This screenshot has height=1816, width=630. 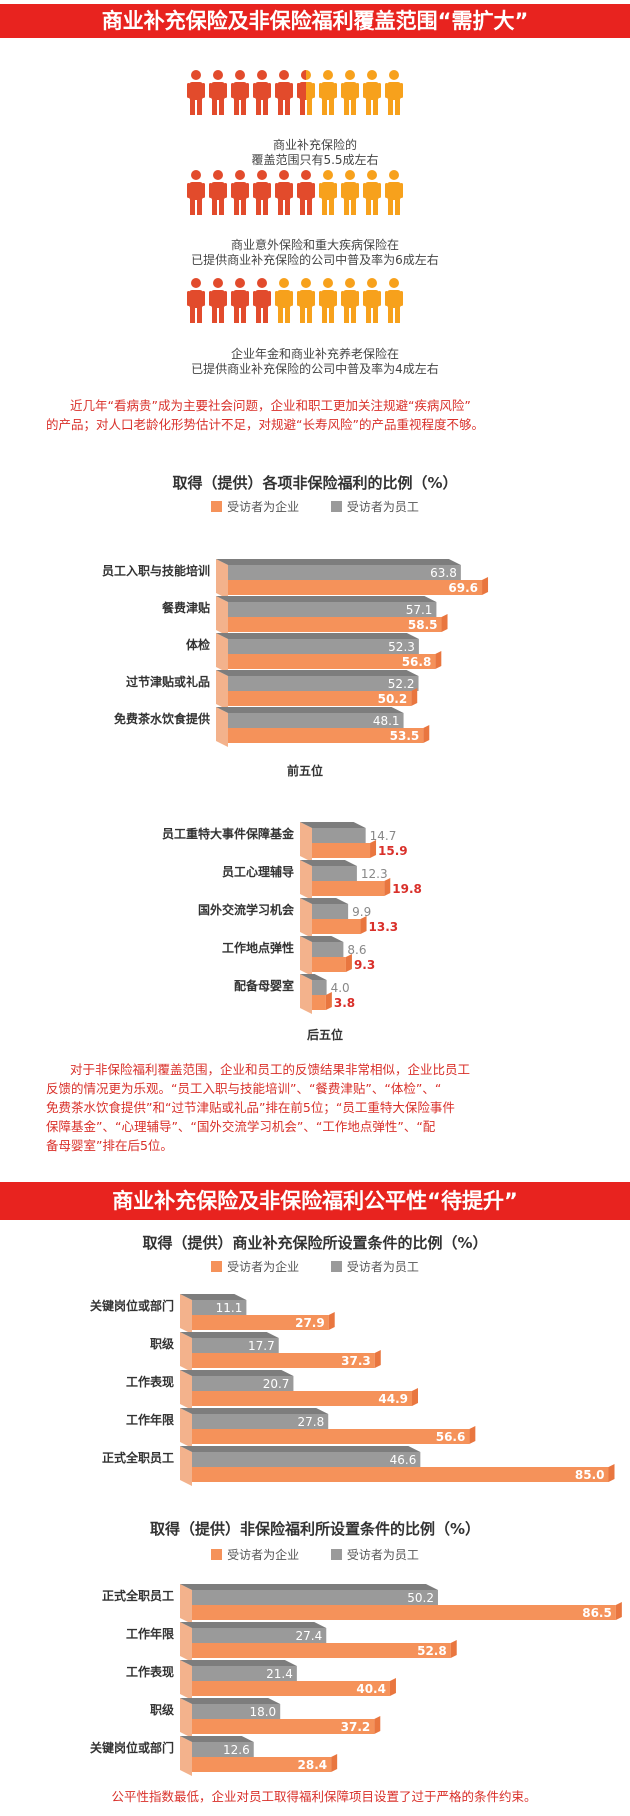 I want to click on note-line: 反馈的情况更为乐观。“员工入职与技能培训”、“餐费津贴”、“体检”、“, so click(x=244, y=1088).